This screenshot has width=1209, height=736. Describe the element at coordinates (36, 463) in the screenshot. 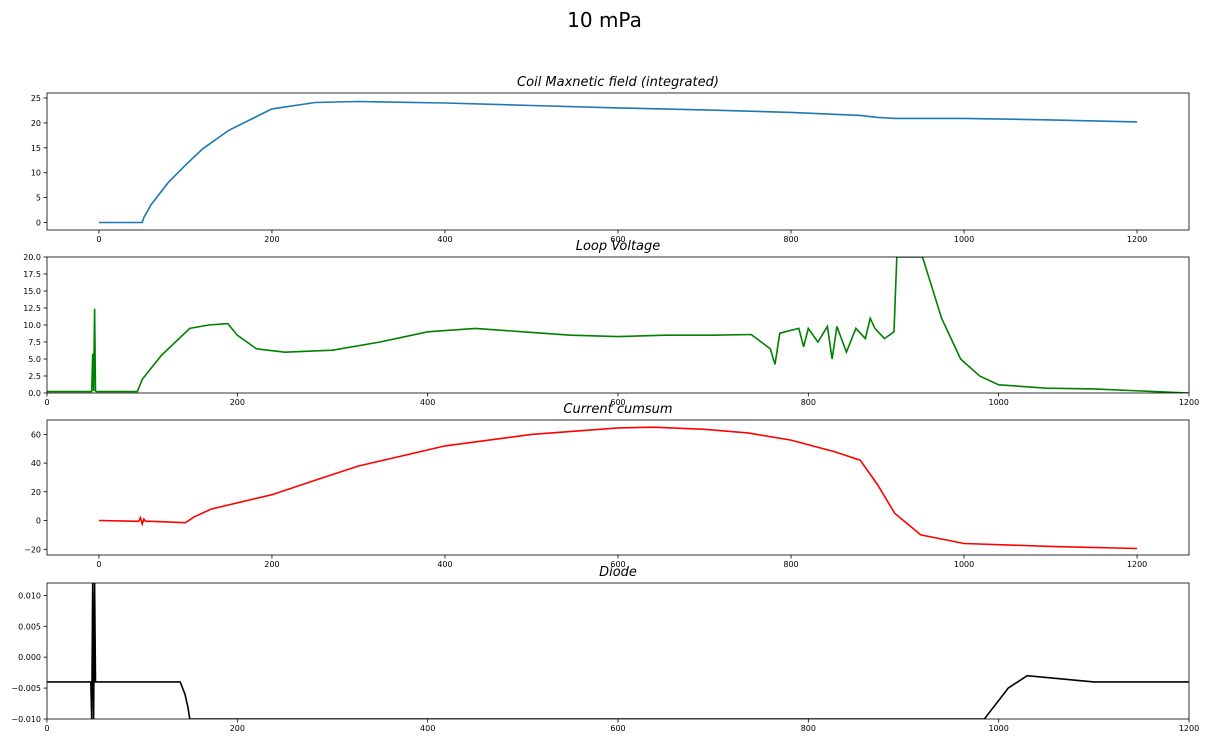

I see `y-tick-label: 40` at that location.